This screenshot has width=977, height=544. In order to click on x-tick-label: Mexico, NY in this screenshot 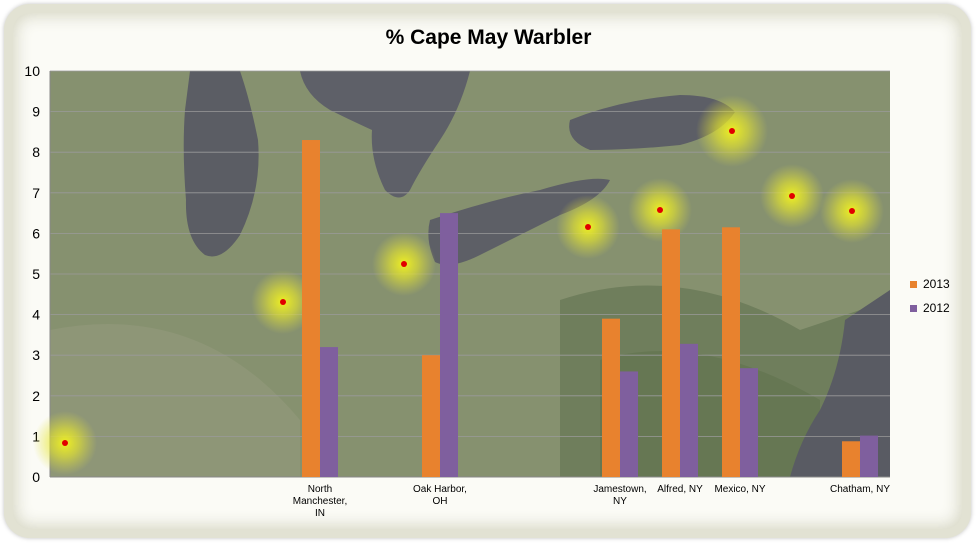, I will do `click(739, 489)`.